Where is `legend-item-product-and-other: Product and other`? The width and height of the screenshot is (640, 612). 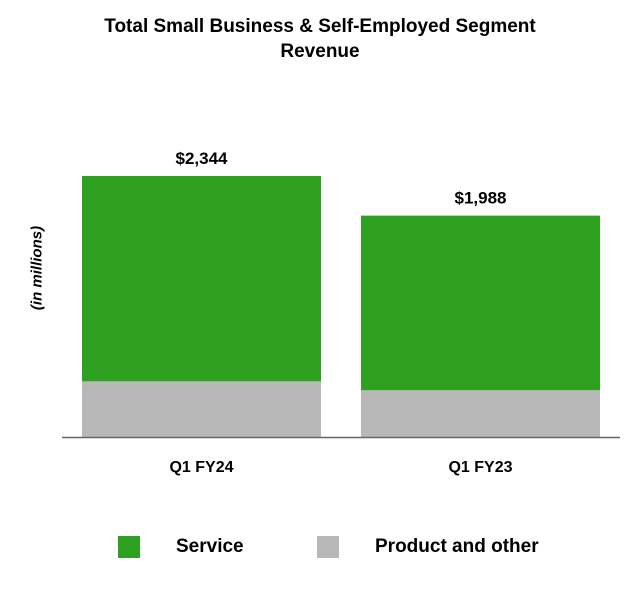
legend-item-product-and-other: Product and other is located at coordinates (428, 547).